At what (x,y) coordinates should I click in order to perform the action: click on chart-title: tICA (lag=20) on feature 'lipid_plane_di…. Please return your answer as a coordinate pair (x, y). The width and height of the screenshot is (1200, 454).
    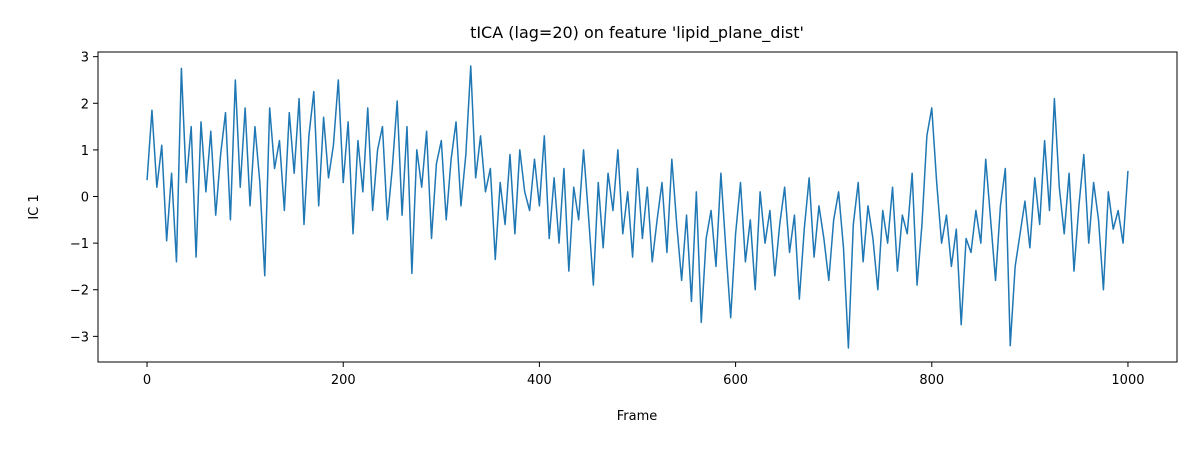
    Looking at the image, I should click on (637, 33).